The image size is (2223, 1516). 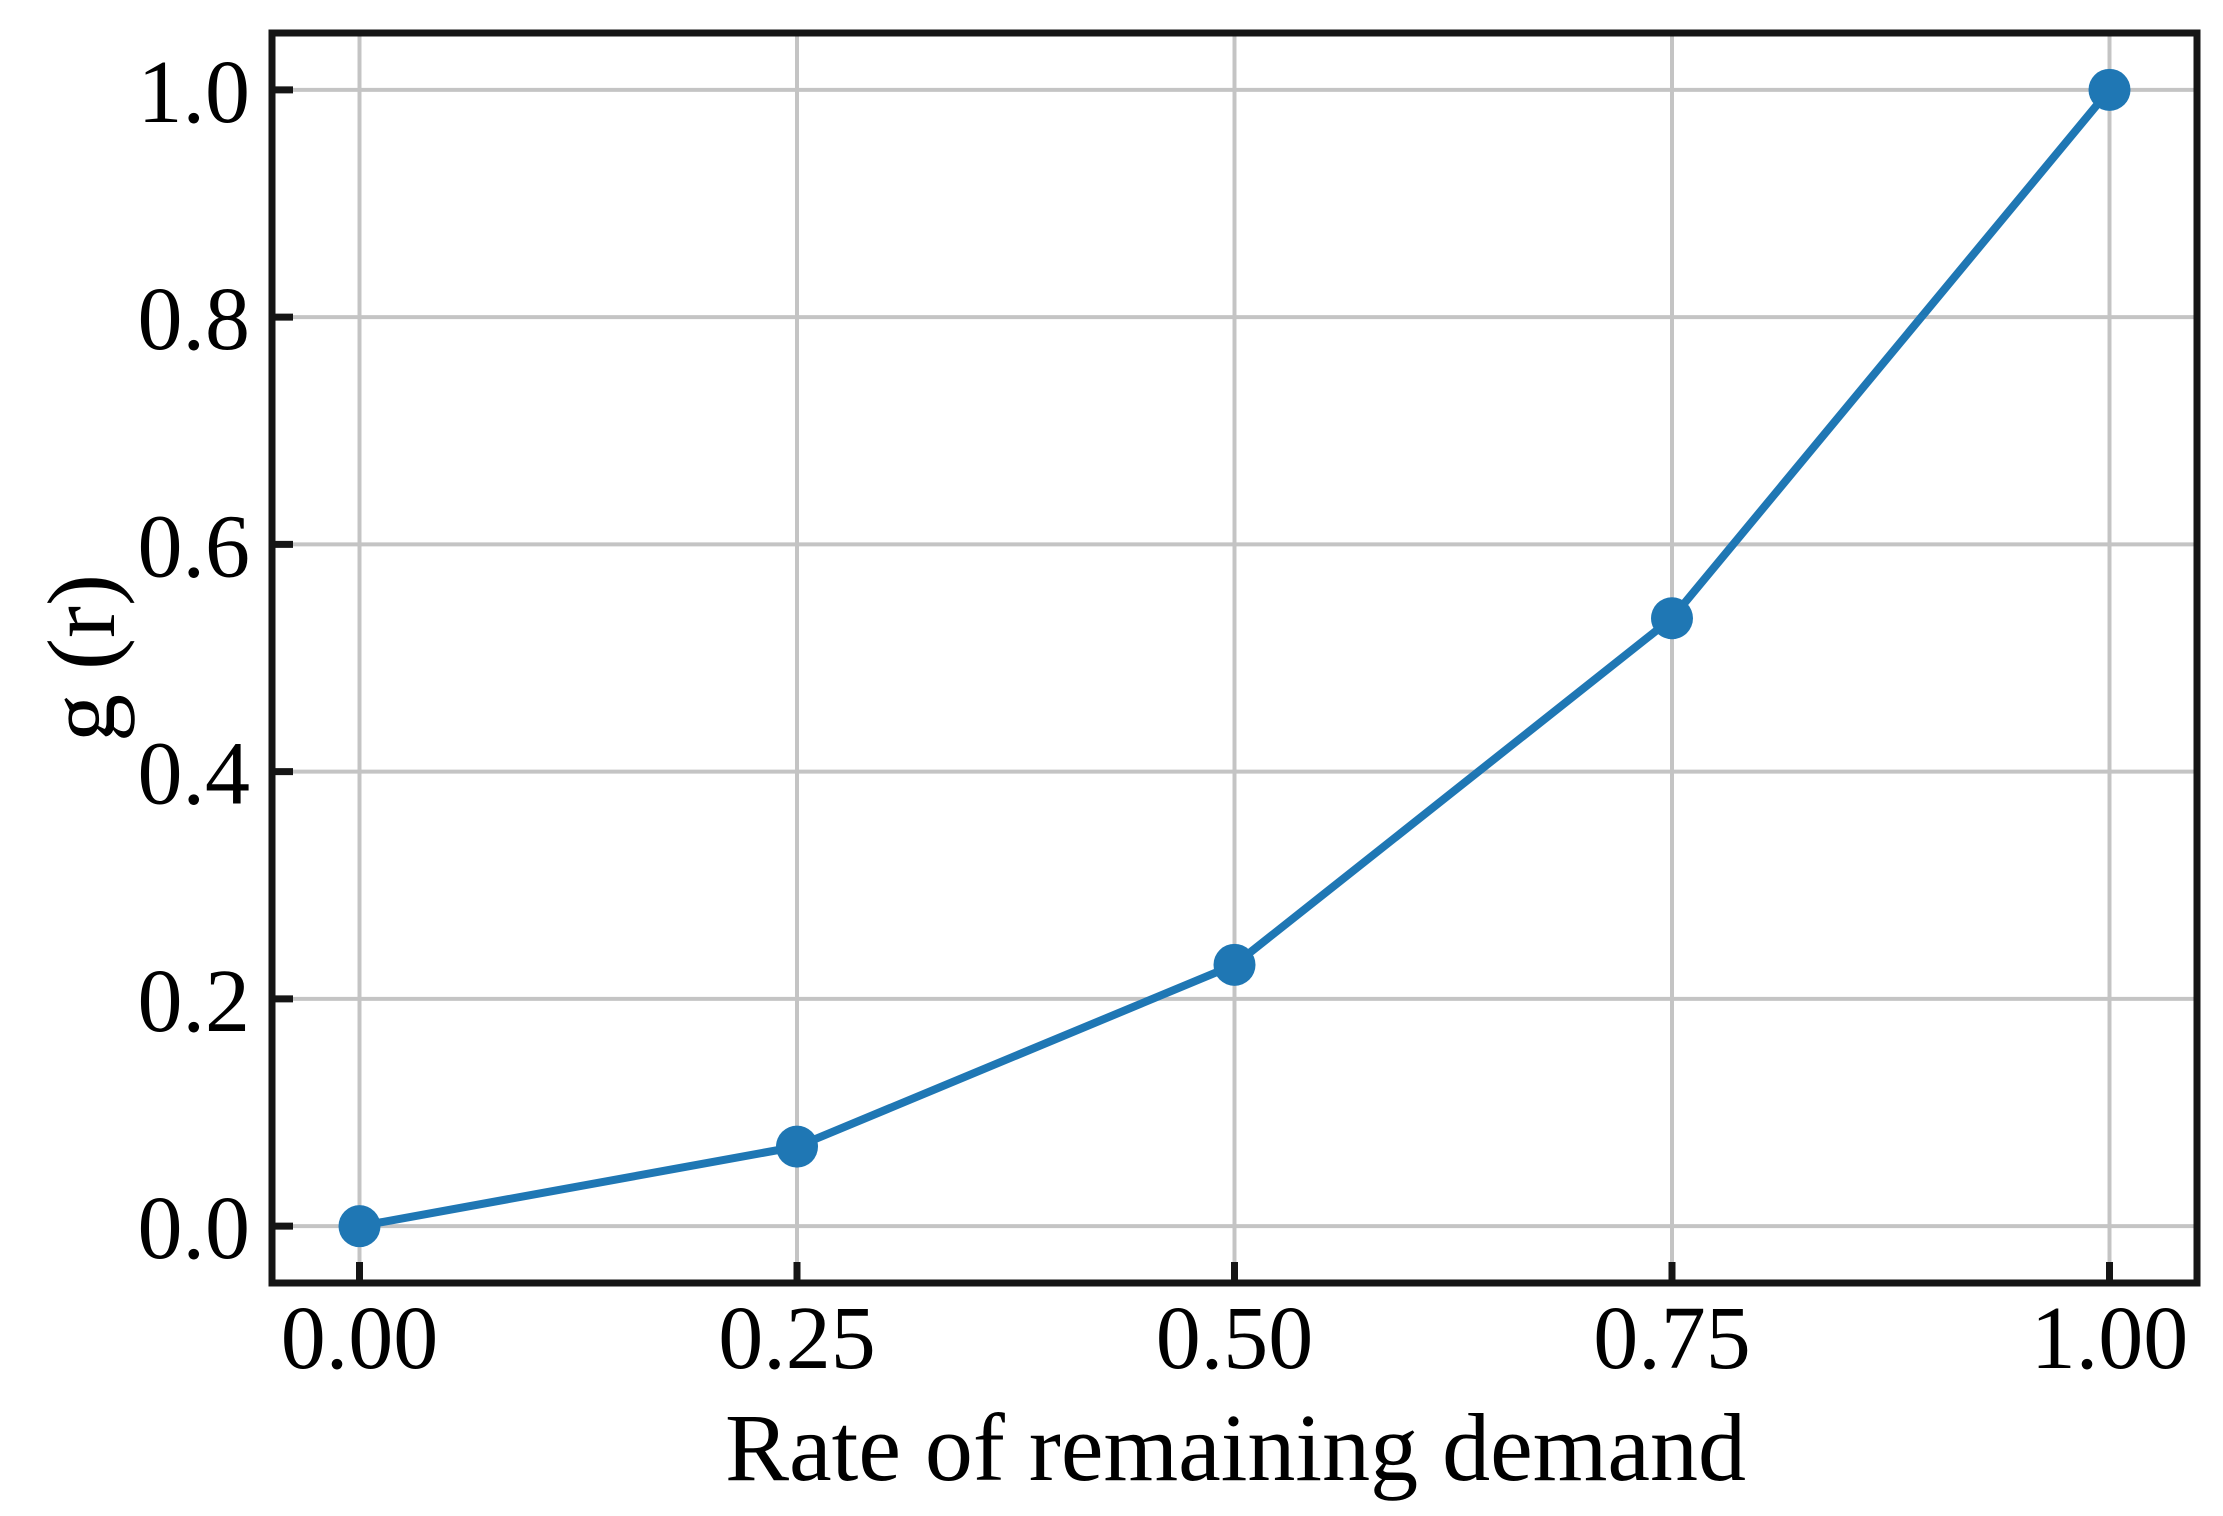 I want to click on y-tick-label: 0.0, so click(x=194, y=1228).